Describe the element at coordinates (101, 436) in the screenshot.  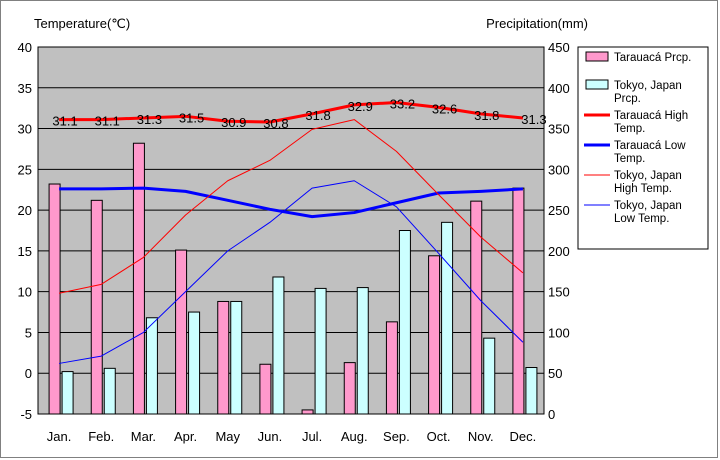
I see `x-tick-label: Feb.` at that location.